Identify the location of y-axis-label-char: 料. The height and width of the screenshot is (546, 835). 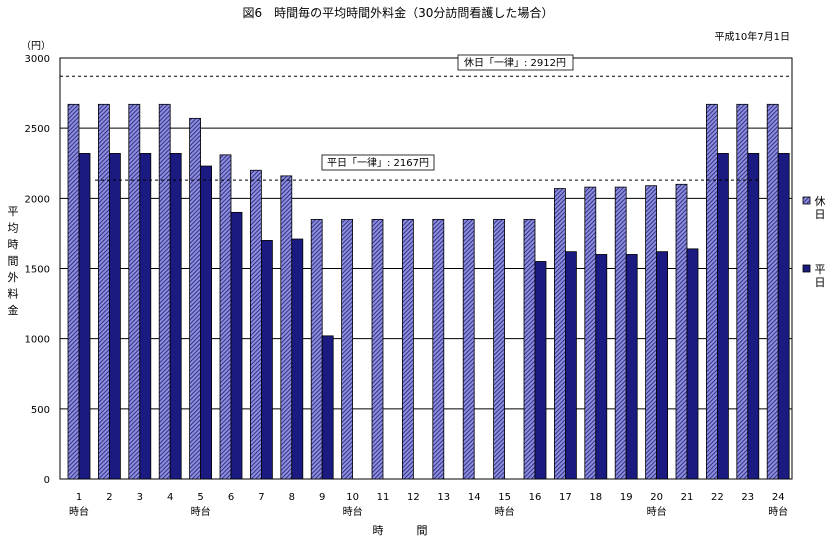
(13, 294).